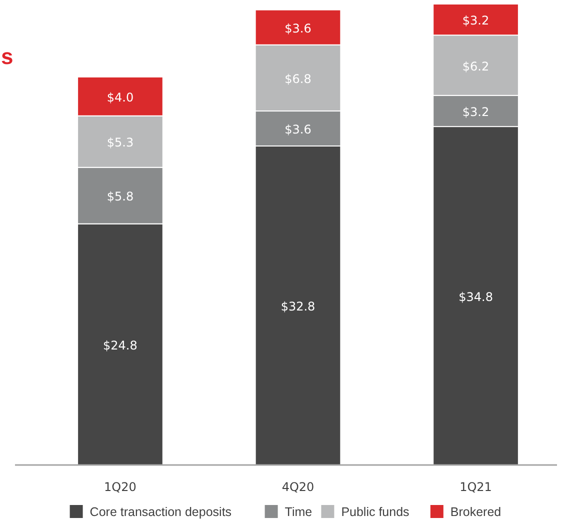 This screenshot has height=525, width=563. I want to click on x-tick-label: 1Q21, so click(476, 487).